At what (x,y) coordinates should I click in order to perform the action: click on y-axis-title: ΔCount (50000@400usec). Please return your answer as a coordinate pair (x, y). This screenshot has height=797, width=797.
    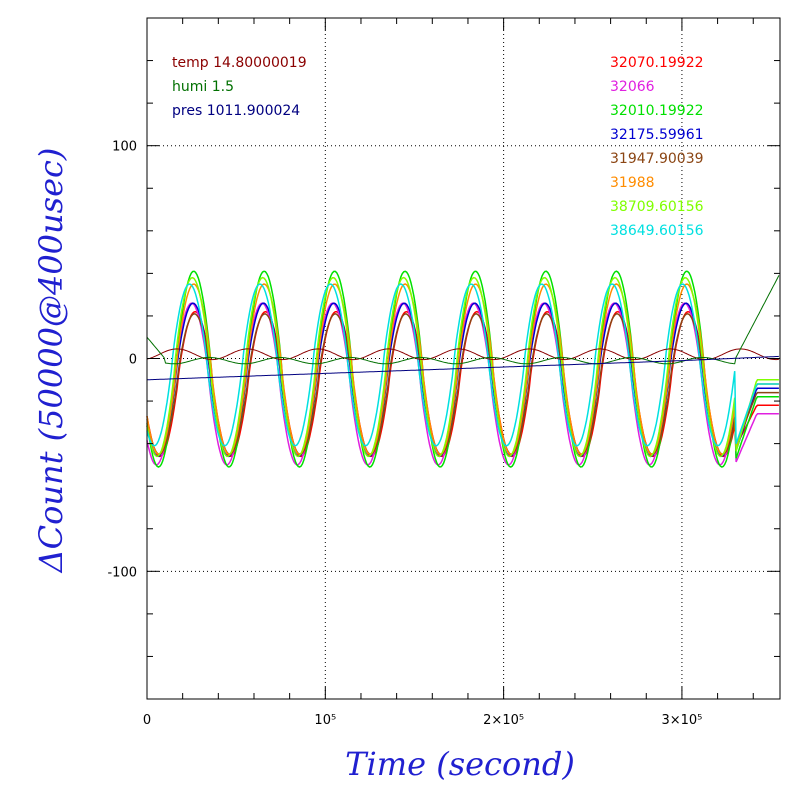
    Looking at the image, I should click on (51, 361).